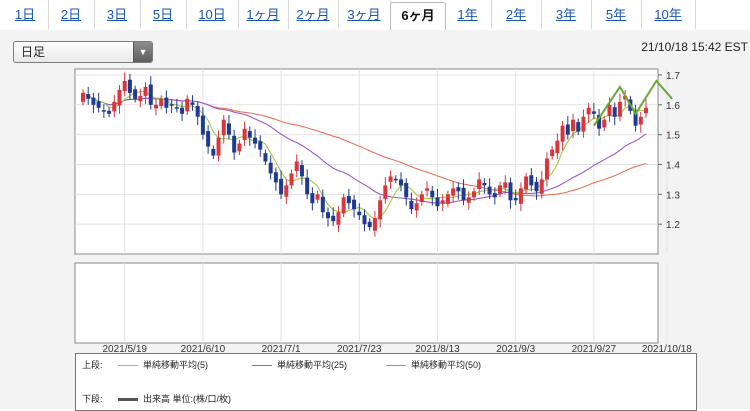 The height and width of the screenshot is (411, 750). Describe the element at coordinates (616, 14) in the screenshot. I see `tab-13: 5年` at that location.